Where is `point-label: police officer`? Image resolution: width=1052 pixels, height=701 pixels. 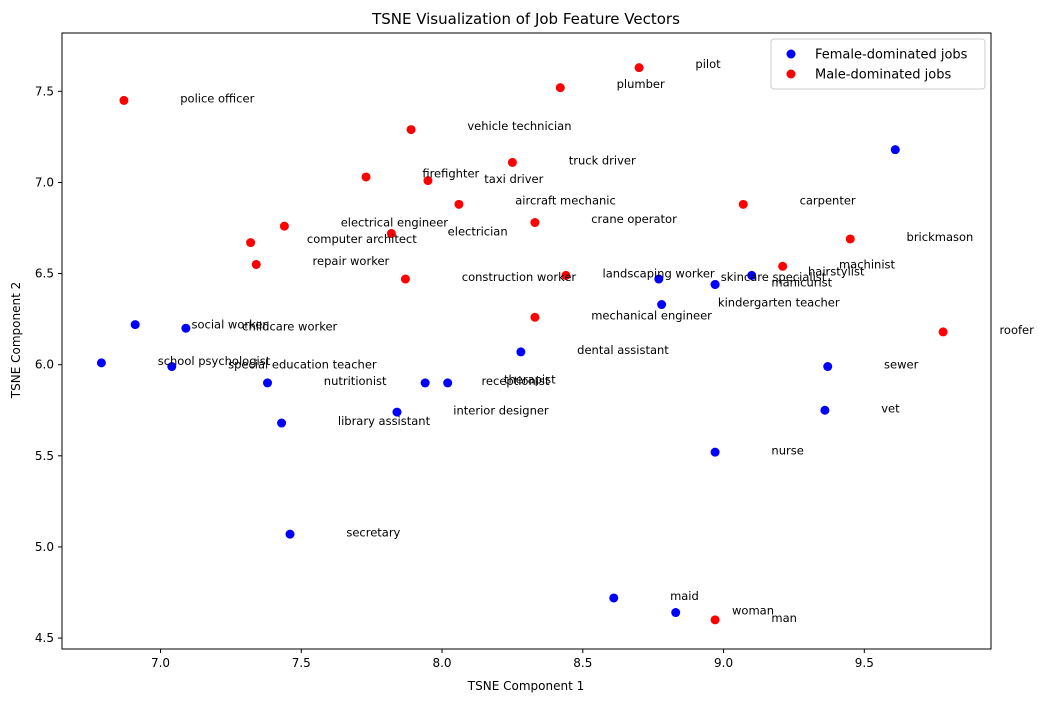 point-label: police officer is located at coordinates (217, 99).